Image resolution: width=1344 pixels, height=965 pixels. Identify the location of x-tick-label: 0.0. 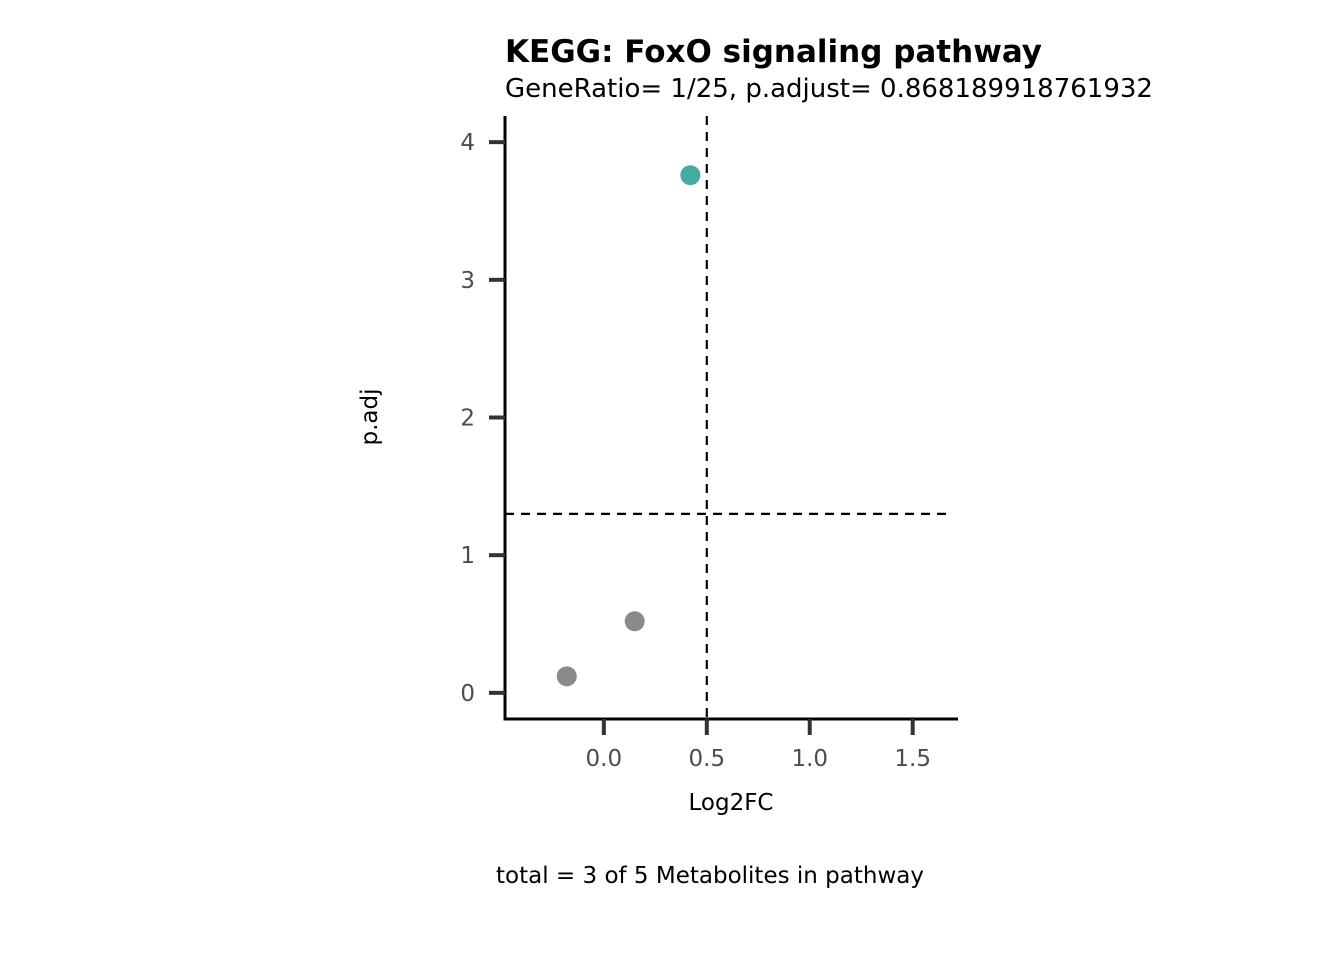
(604, 759).